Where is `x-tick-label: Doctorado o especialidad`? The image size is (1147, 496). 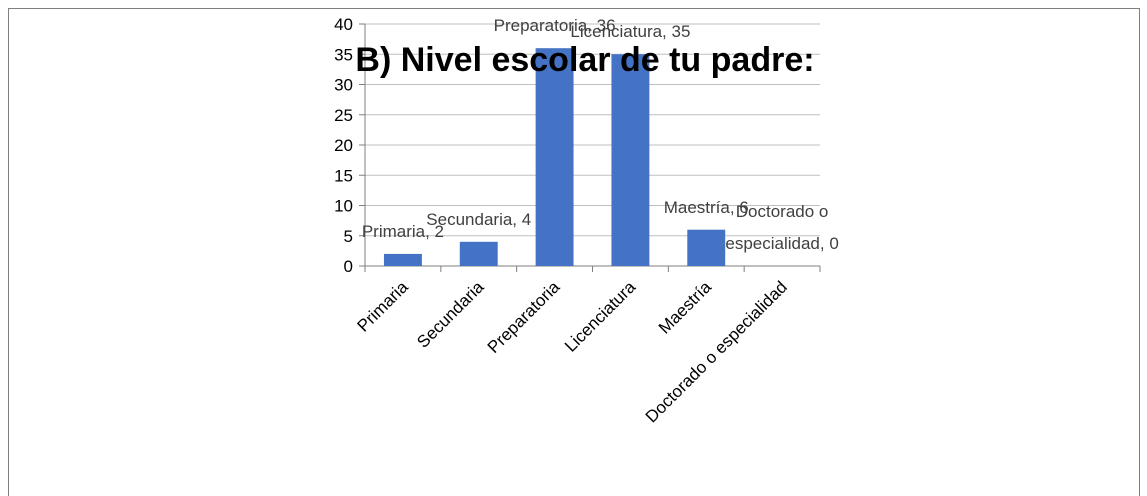 x-tick-label: Doctorado o especialidad is located at coordinates (716, 351).